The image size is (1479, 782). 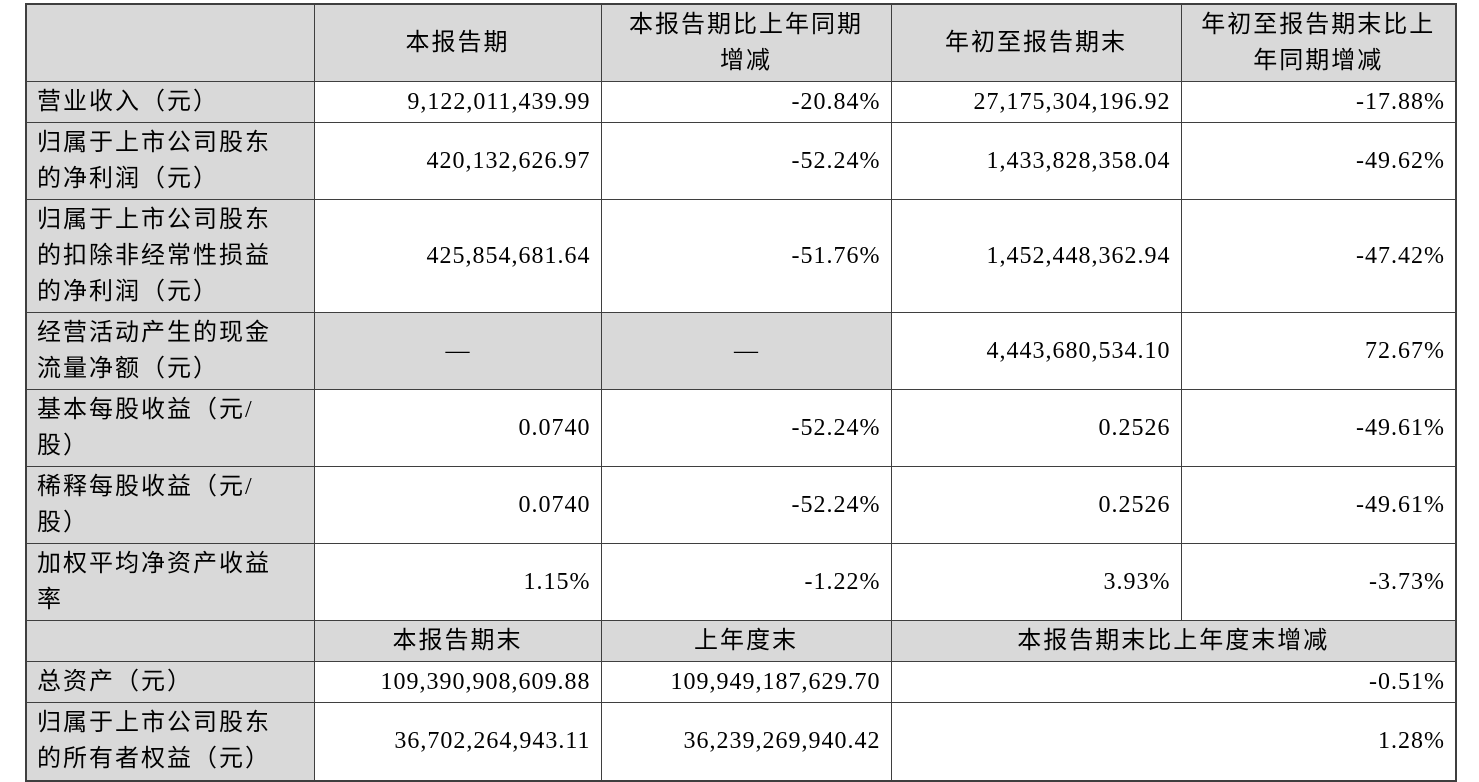 What do you see at coordinates (170, 741) in the screenshot?
I see `metric-label: 归属于上市公司股东 的所有者权益（元）` at bounding box center [170, 741].